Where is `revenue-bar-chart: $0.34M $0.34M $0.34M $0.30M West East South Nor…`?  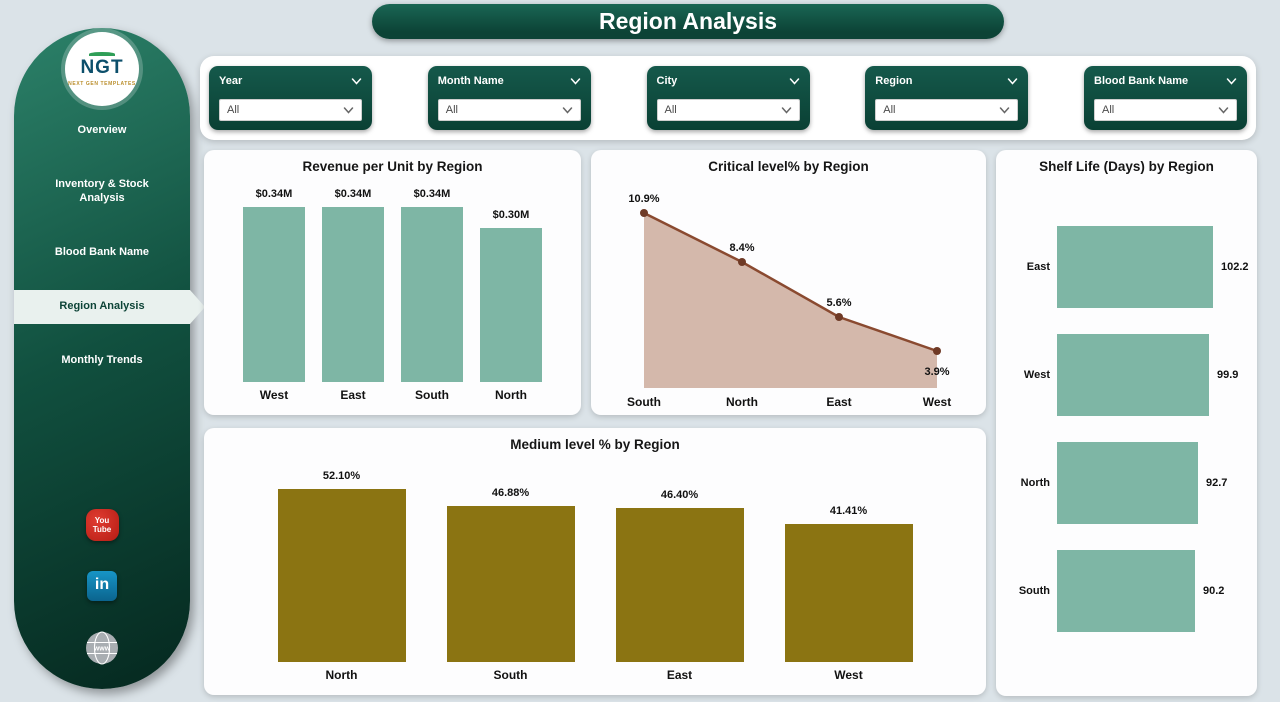
revenue-bar-chart: $0.34M $0.34M $0.34M $0.30M West East South Nor… is located at coordinates (392, 295).